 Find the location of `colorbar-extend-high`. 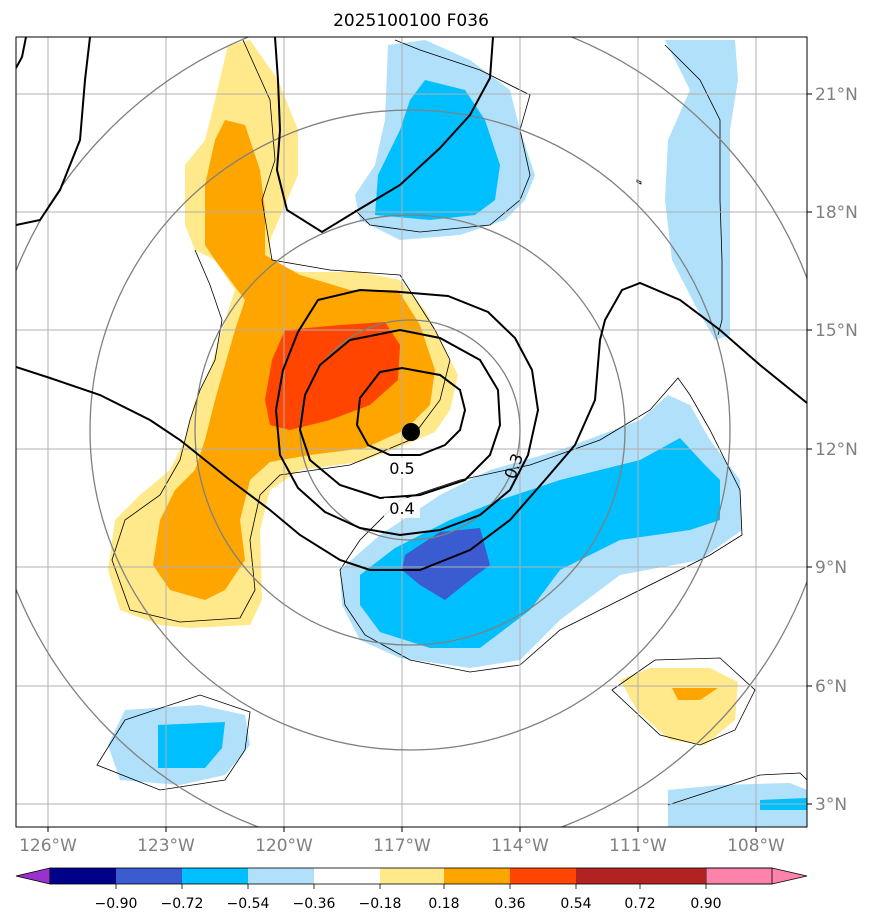

colorbar-extend-high is located at coordinates (756, 876).